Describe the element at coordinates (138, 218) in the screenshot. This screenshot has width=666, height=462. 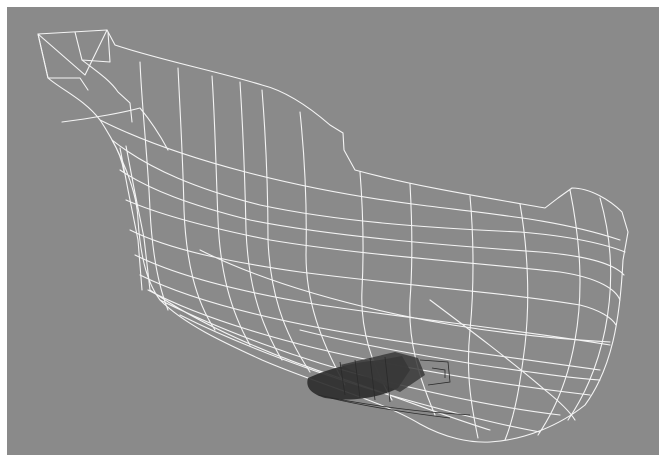
I see `stem-post-right` at that location.